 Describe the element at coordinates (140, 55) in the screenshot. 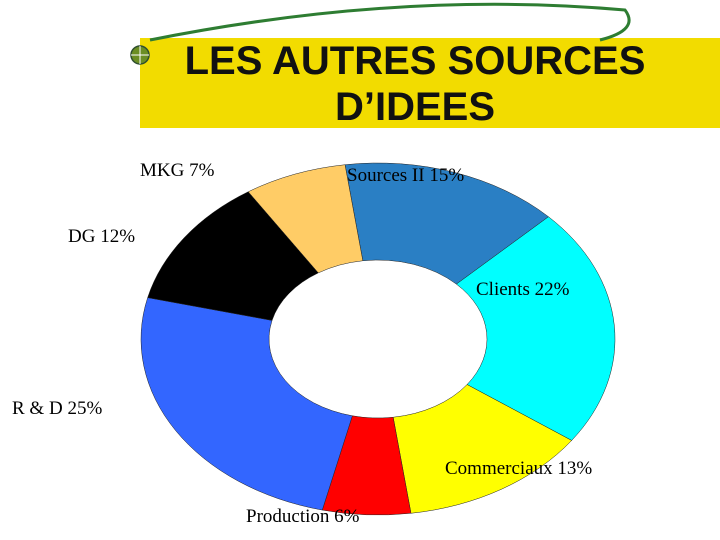

I see `bullet-icon` at that location.